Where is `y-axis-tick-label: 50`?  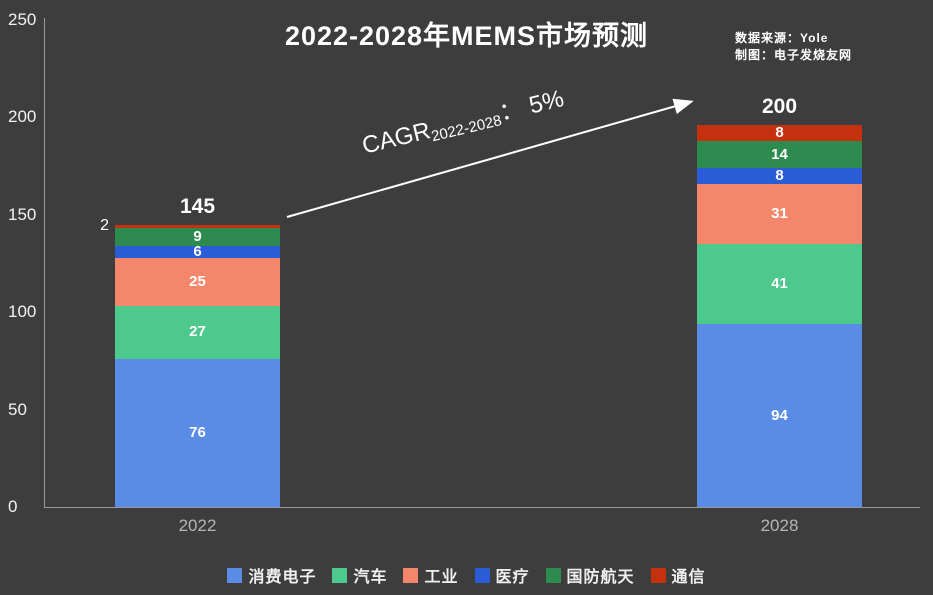
y-axis-tick-label: 50 is located at coordinates (17, 409).